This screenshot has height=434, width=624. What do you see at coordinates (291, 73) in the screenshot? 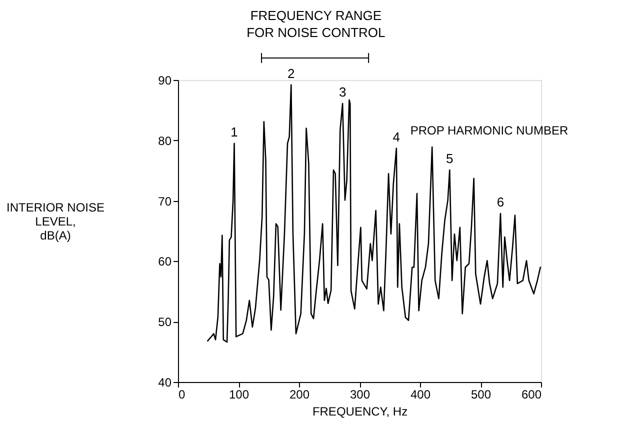
I see `annotation: 2` at bounding box center [291, 73].